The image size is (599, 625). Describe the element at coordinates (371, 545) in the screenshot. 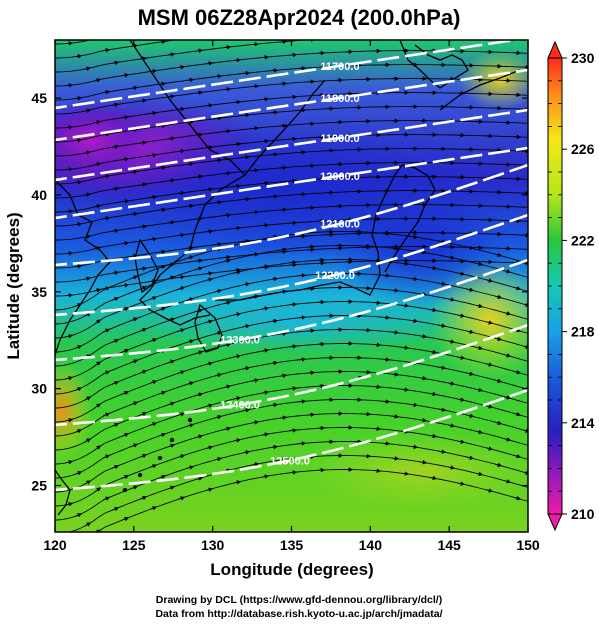

I see `x-tick-label: 140` at that location.